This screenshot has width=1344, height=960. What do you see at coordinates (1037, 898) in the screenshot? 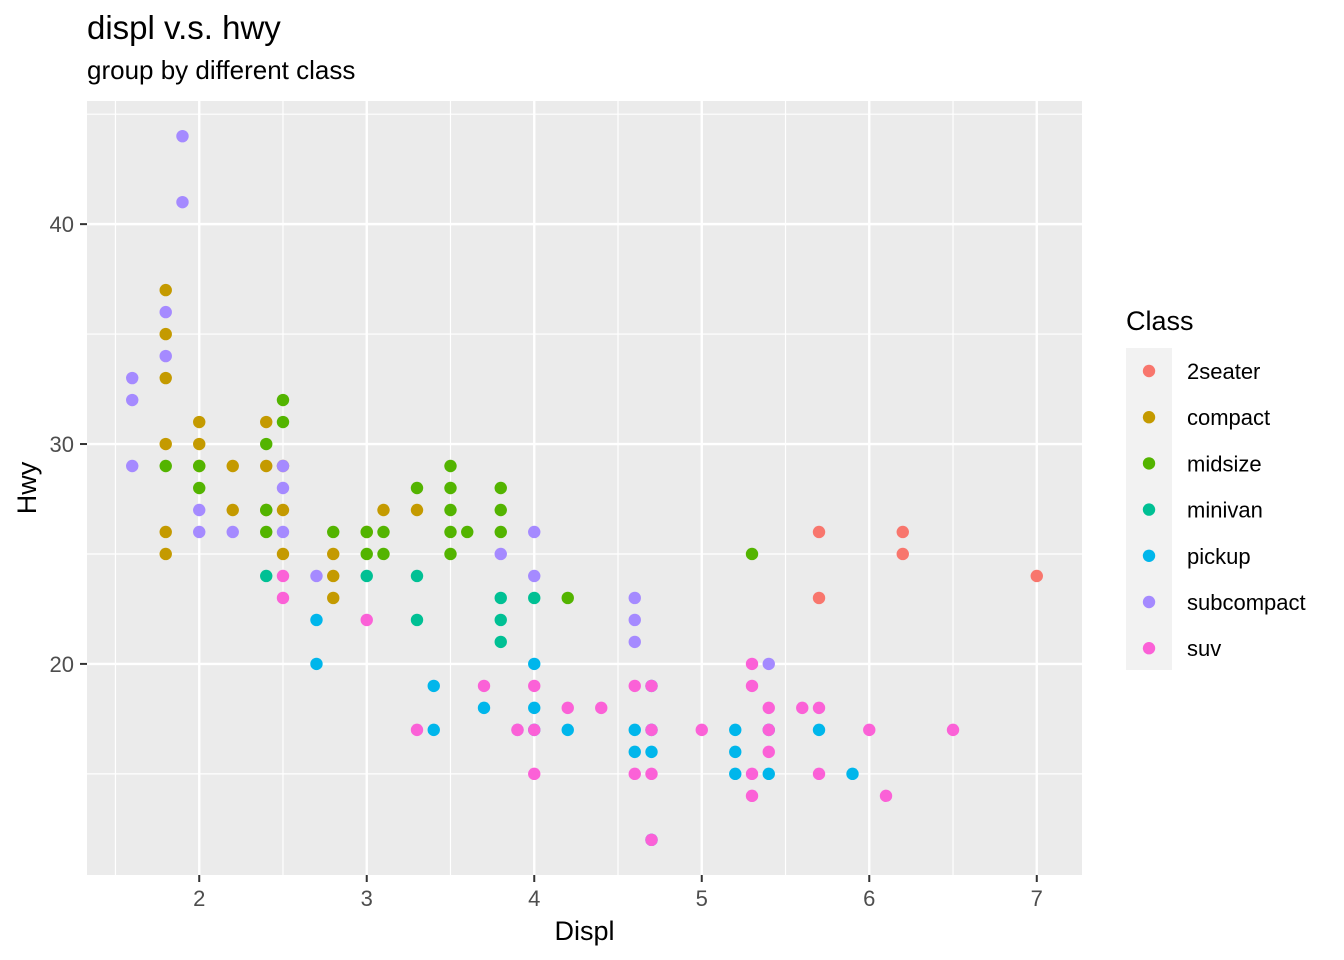
I see `x-tick-label: 7` at bounding box center [1037, 898].